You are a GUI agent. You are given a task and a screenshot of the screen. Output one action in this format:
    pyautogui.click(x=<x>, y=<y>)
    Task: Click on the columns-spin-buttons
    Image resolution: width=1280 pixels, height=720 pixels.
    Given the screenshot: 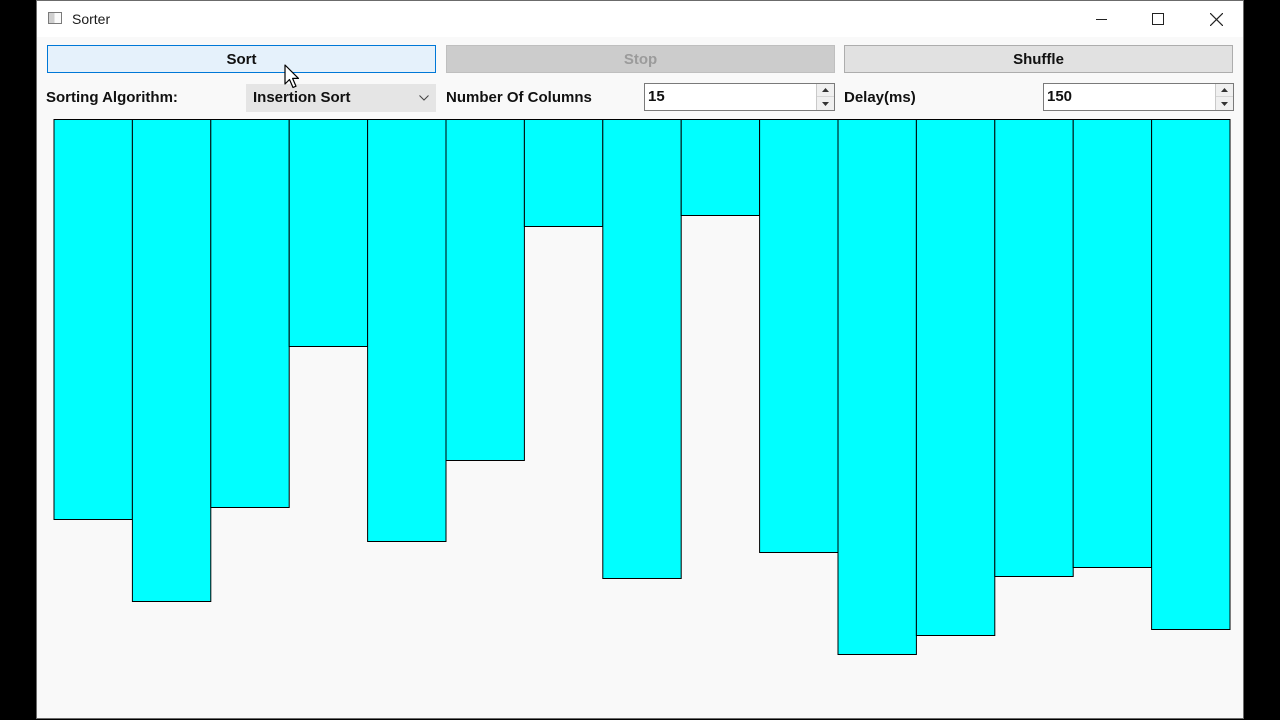 What is the action you would take?
    pyautogui.click(x=825, y=97)
    